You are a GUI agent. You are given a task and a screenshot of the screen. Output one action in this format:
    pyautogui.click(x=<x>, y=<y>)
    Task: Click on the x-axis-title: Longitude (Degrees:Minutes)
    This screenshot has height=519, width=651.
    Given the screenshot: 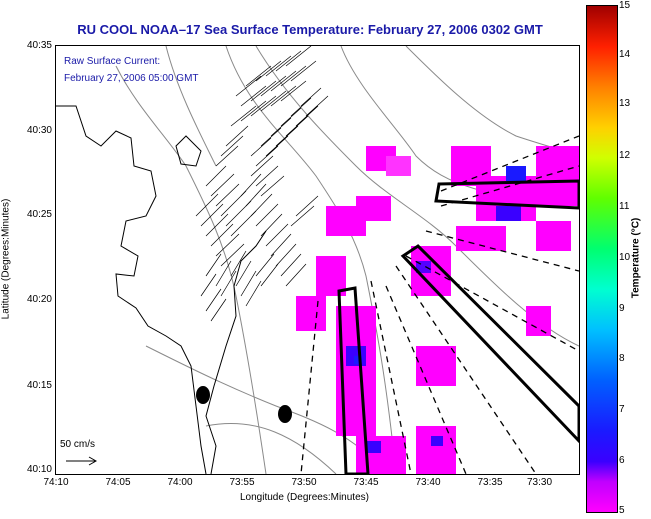 What is the action you would take?
    pyautogui.click(x=304, y=497)
    